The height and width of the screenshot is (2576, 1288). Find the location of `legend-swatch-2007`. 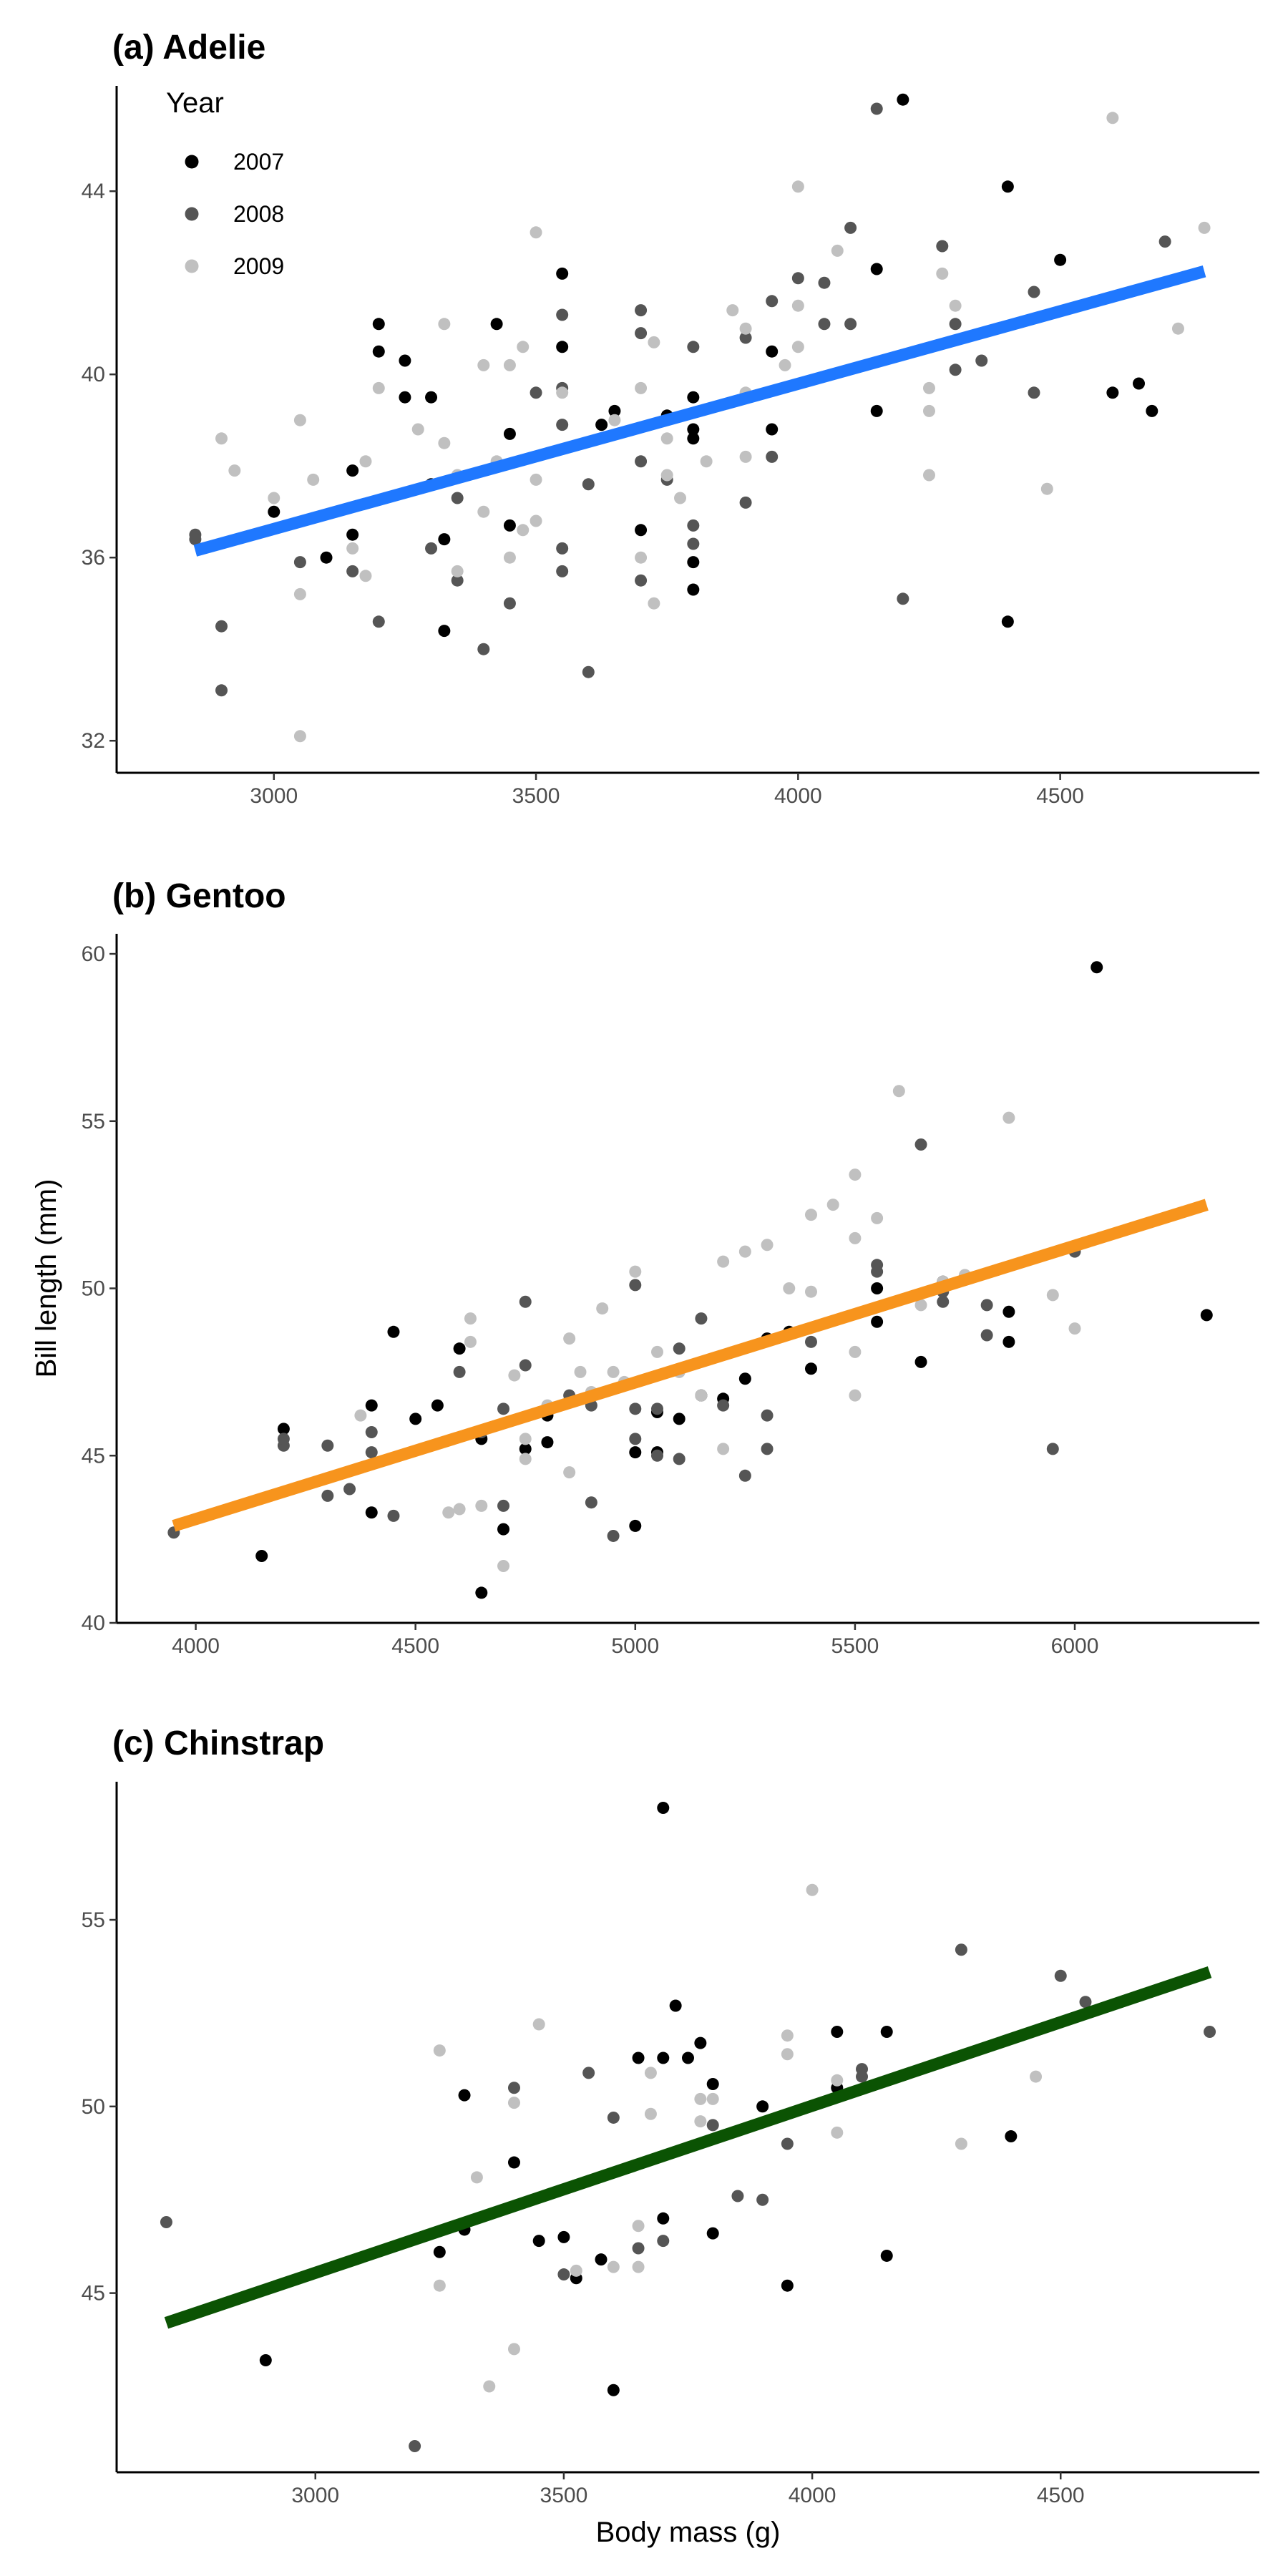

legend-swatch-2007 is located at coordinates (192, 162).